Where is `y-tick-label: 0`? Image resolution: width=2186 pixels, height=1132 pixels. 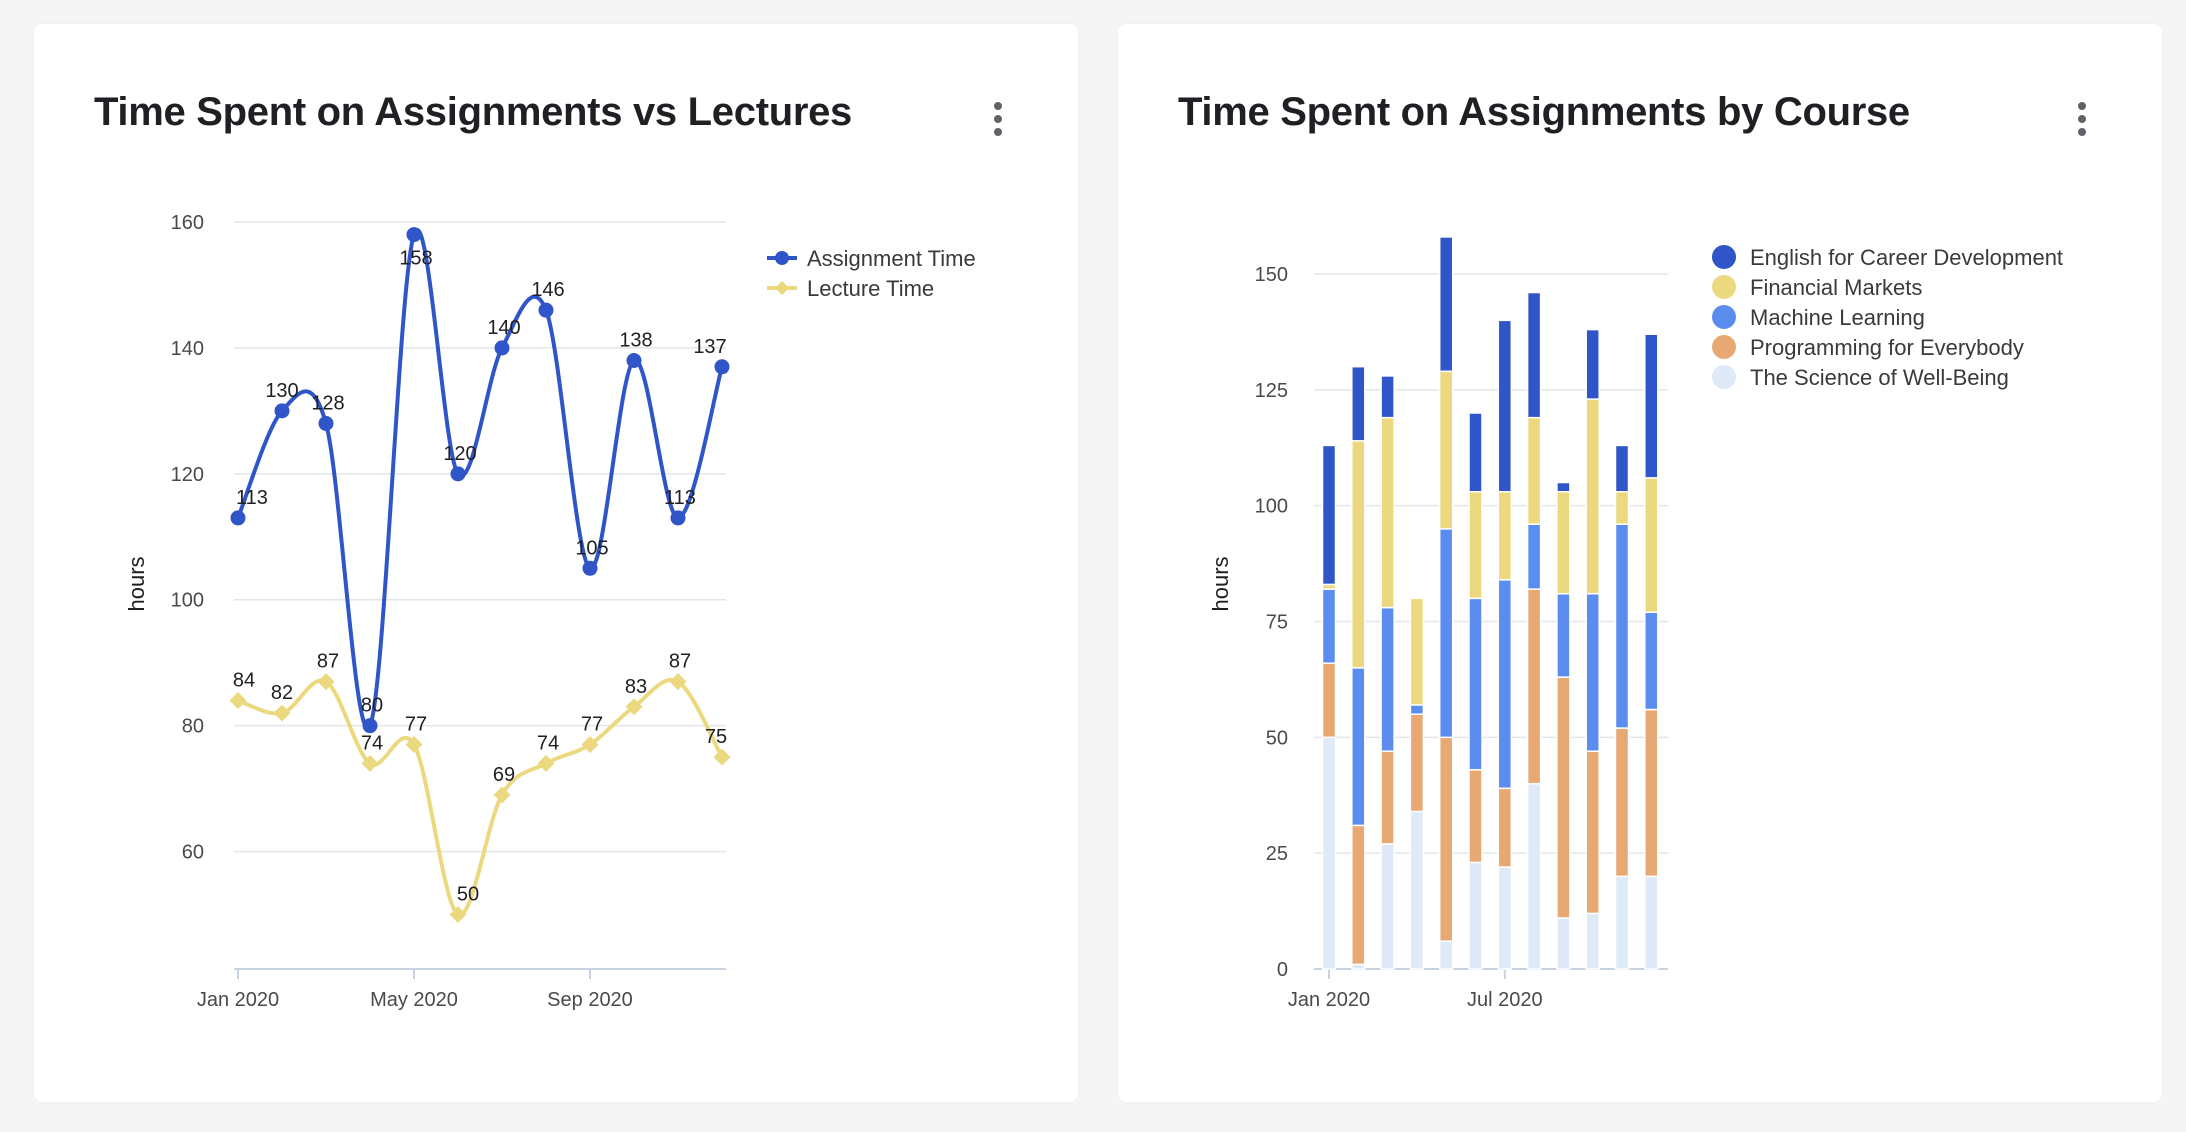 y-tick-label: 0 is located at coordinates (1282, 970).